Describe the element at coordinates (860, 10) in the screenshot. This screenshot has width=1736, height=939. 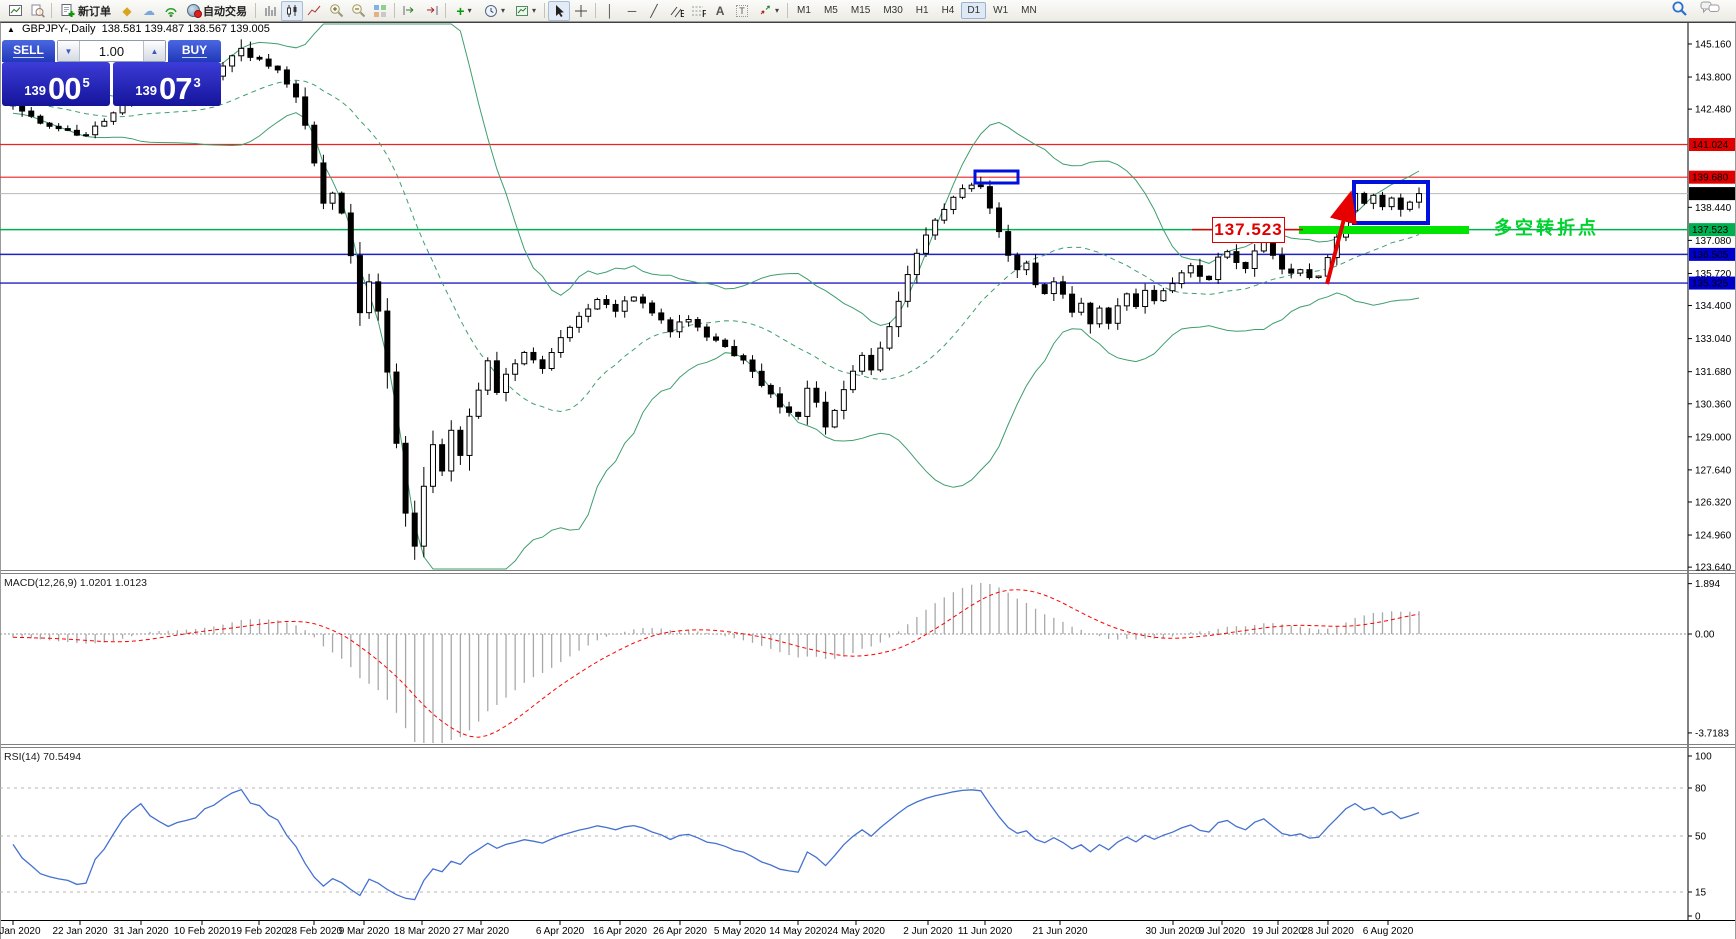
I see `timeframe-button-M15: M15` at that location.